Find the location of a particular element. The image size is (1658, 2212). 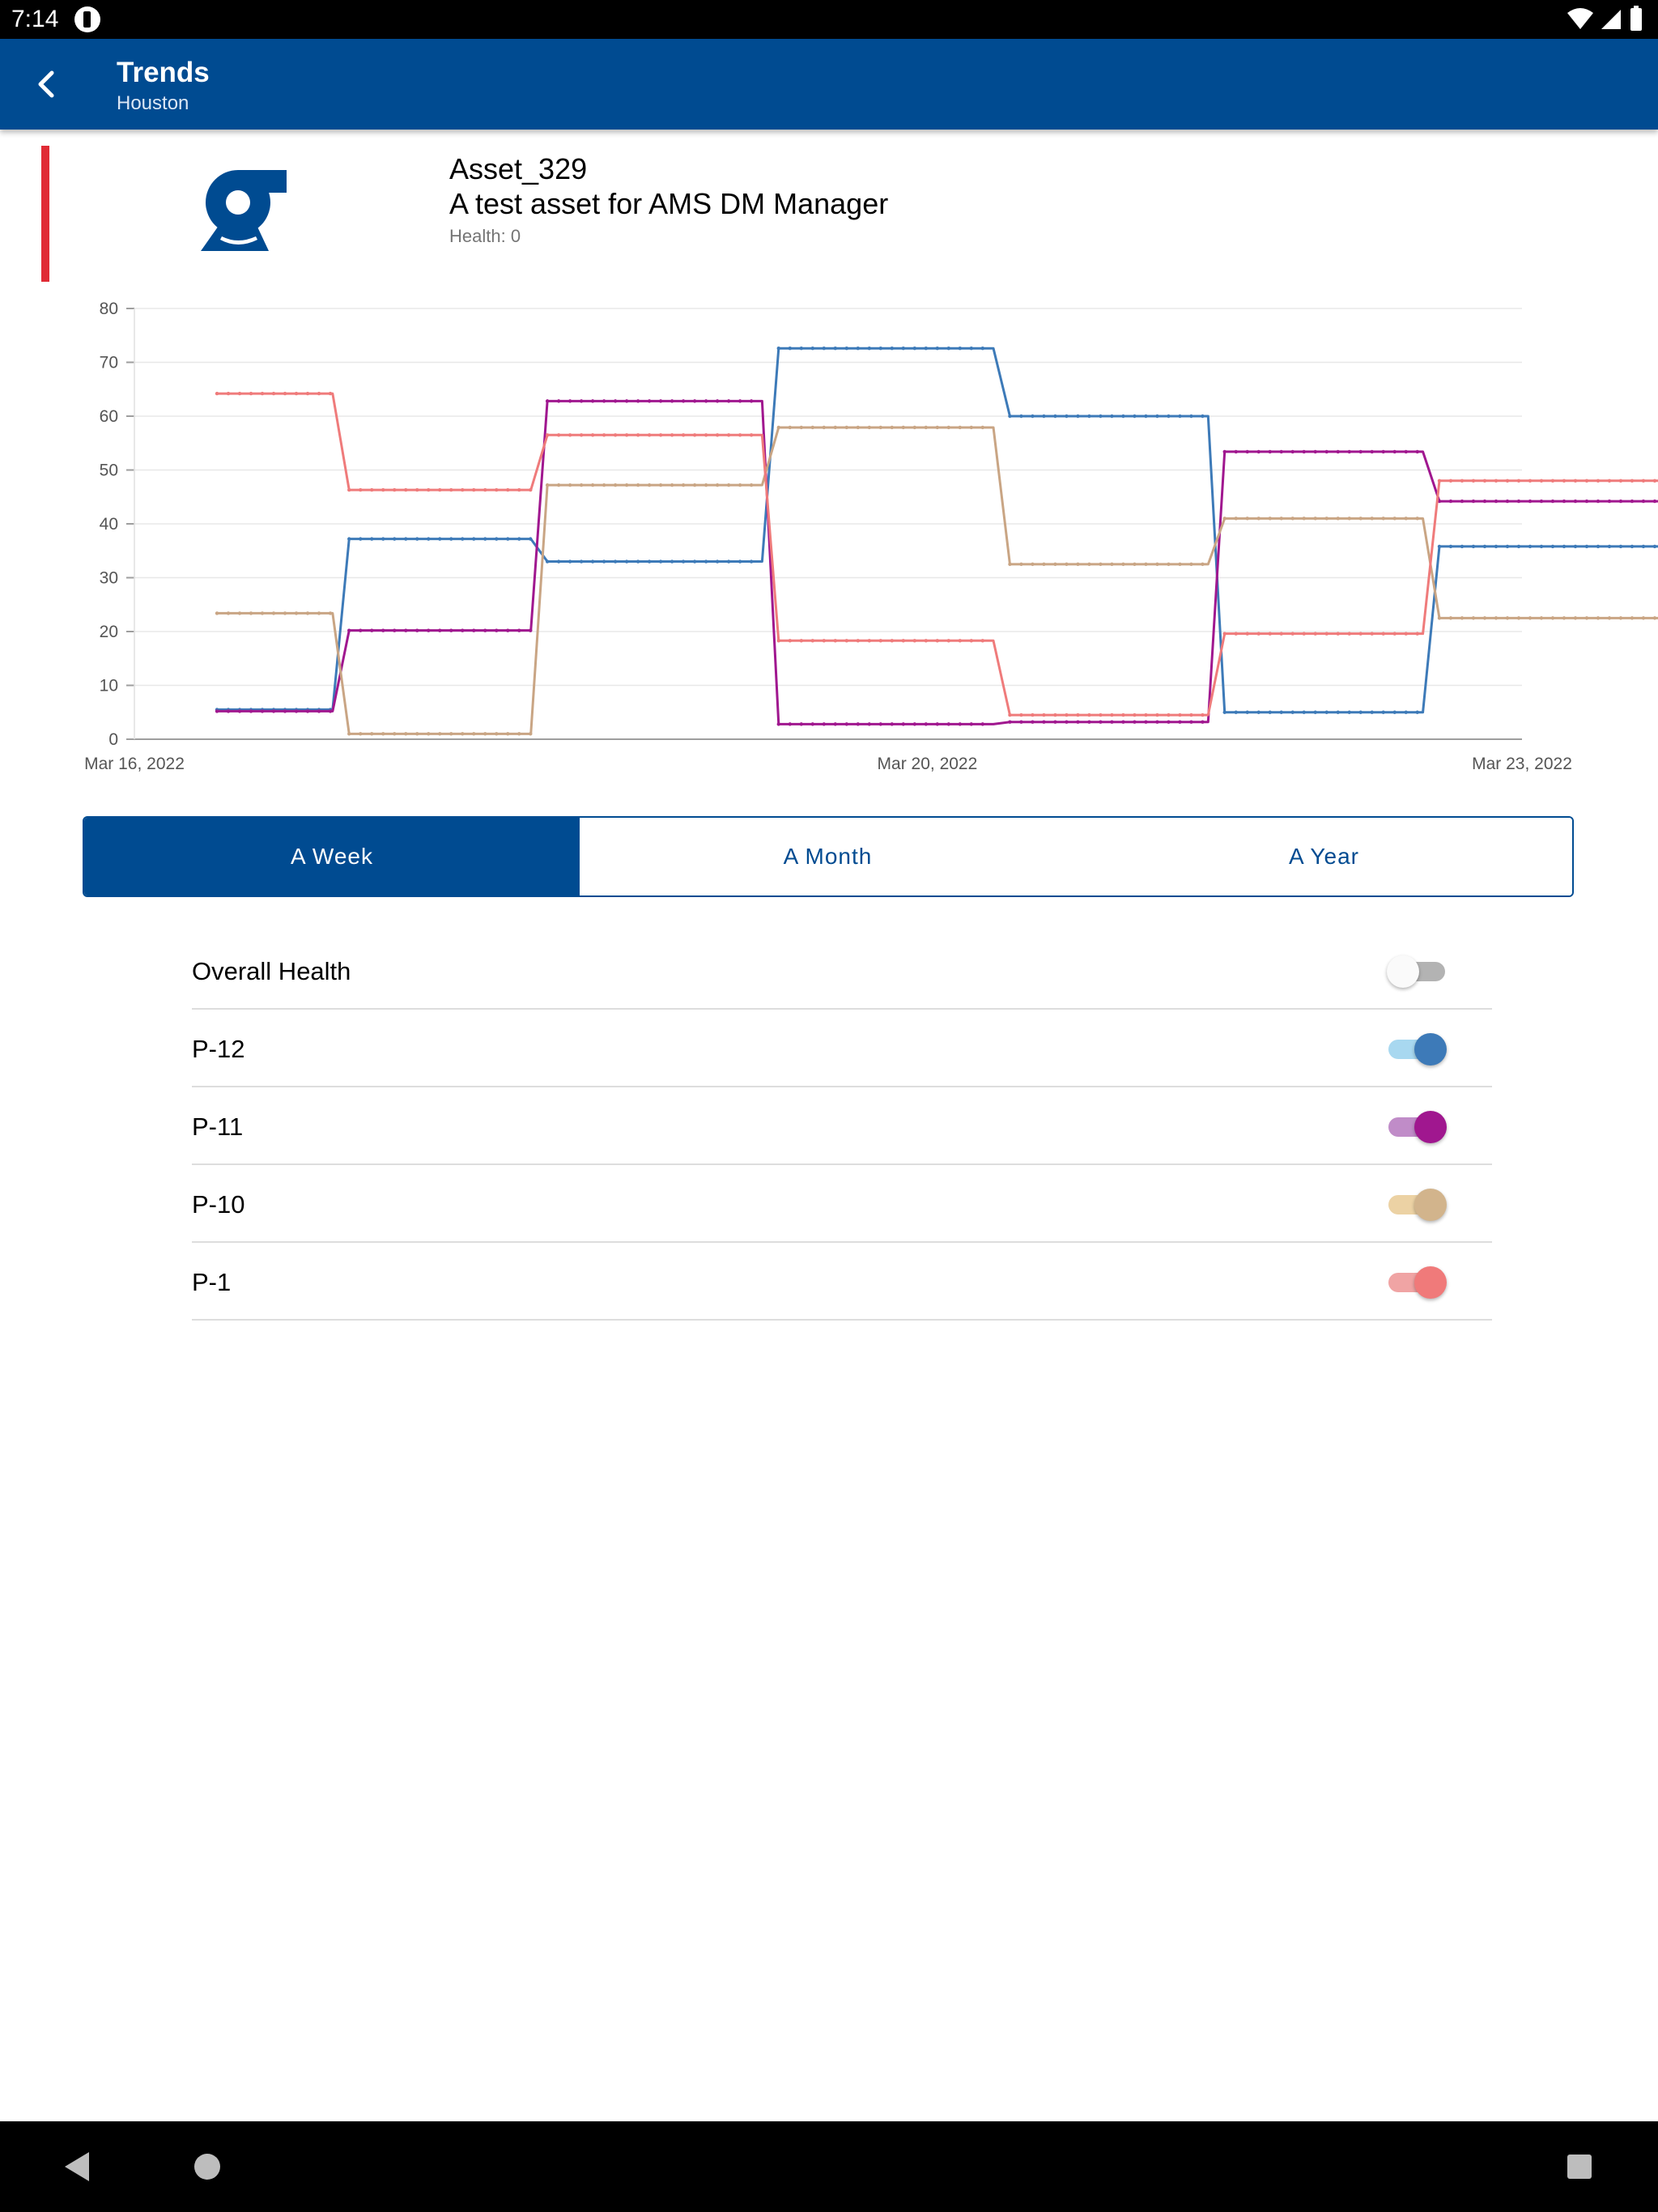

overall-health-switch is located at coordinates (1417, 971).